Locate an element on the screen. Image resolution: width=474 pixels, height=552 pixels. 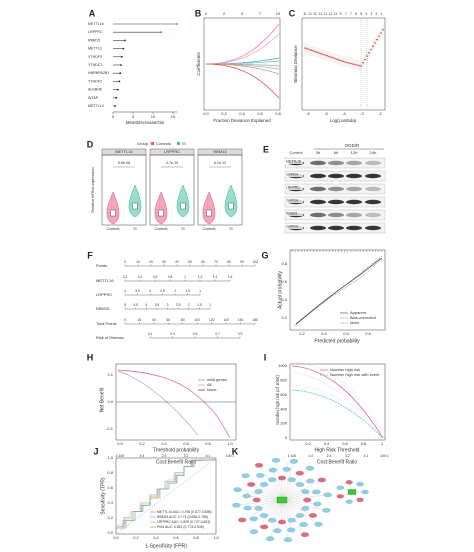
x-tick: 5 is located at coordinates (133, 116).